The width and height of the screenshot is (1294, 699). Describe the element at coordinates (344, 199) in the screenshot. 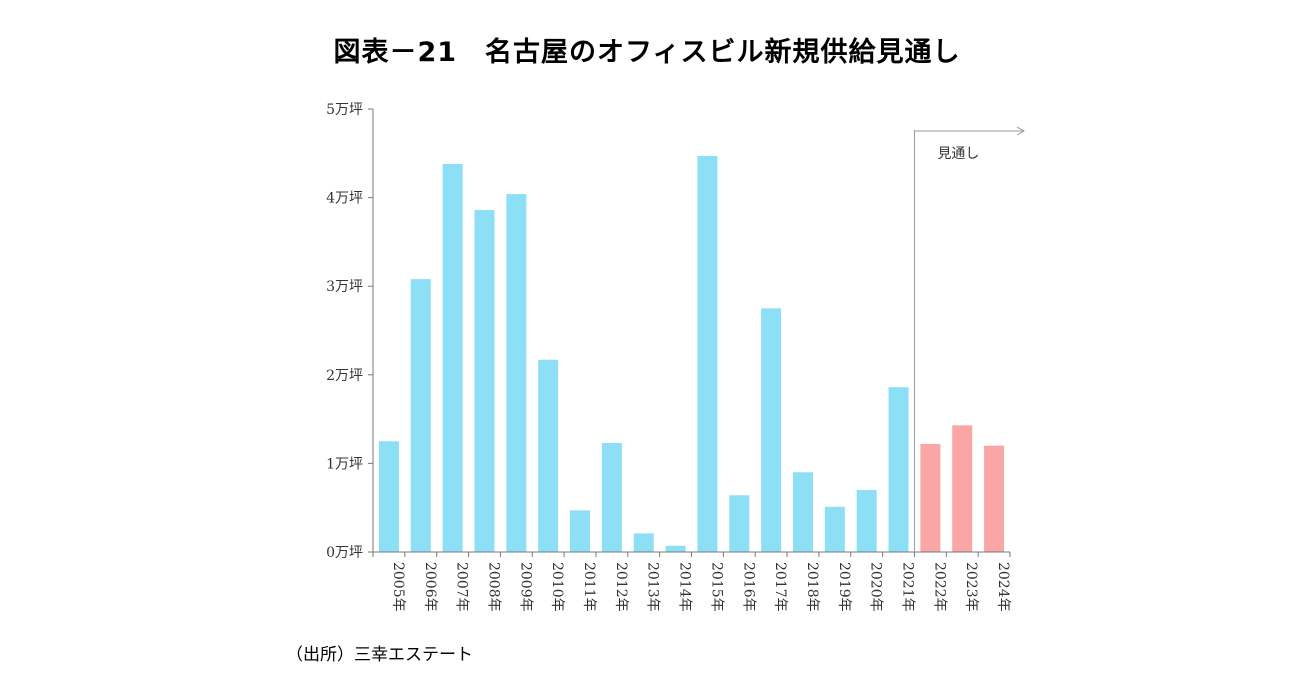

I see `y-tick-label: 4万坪` at that location.